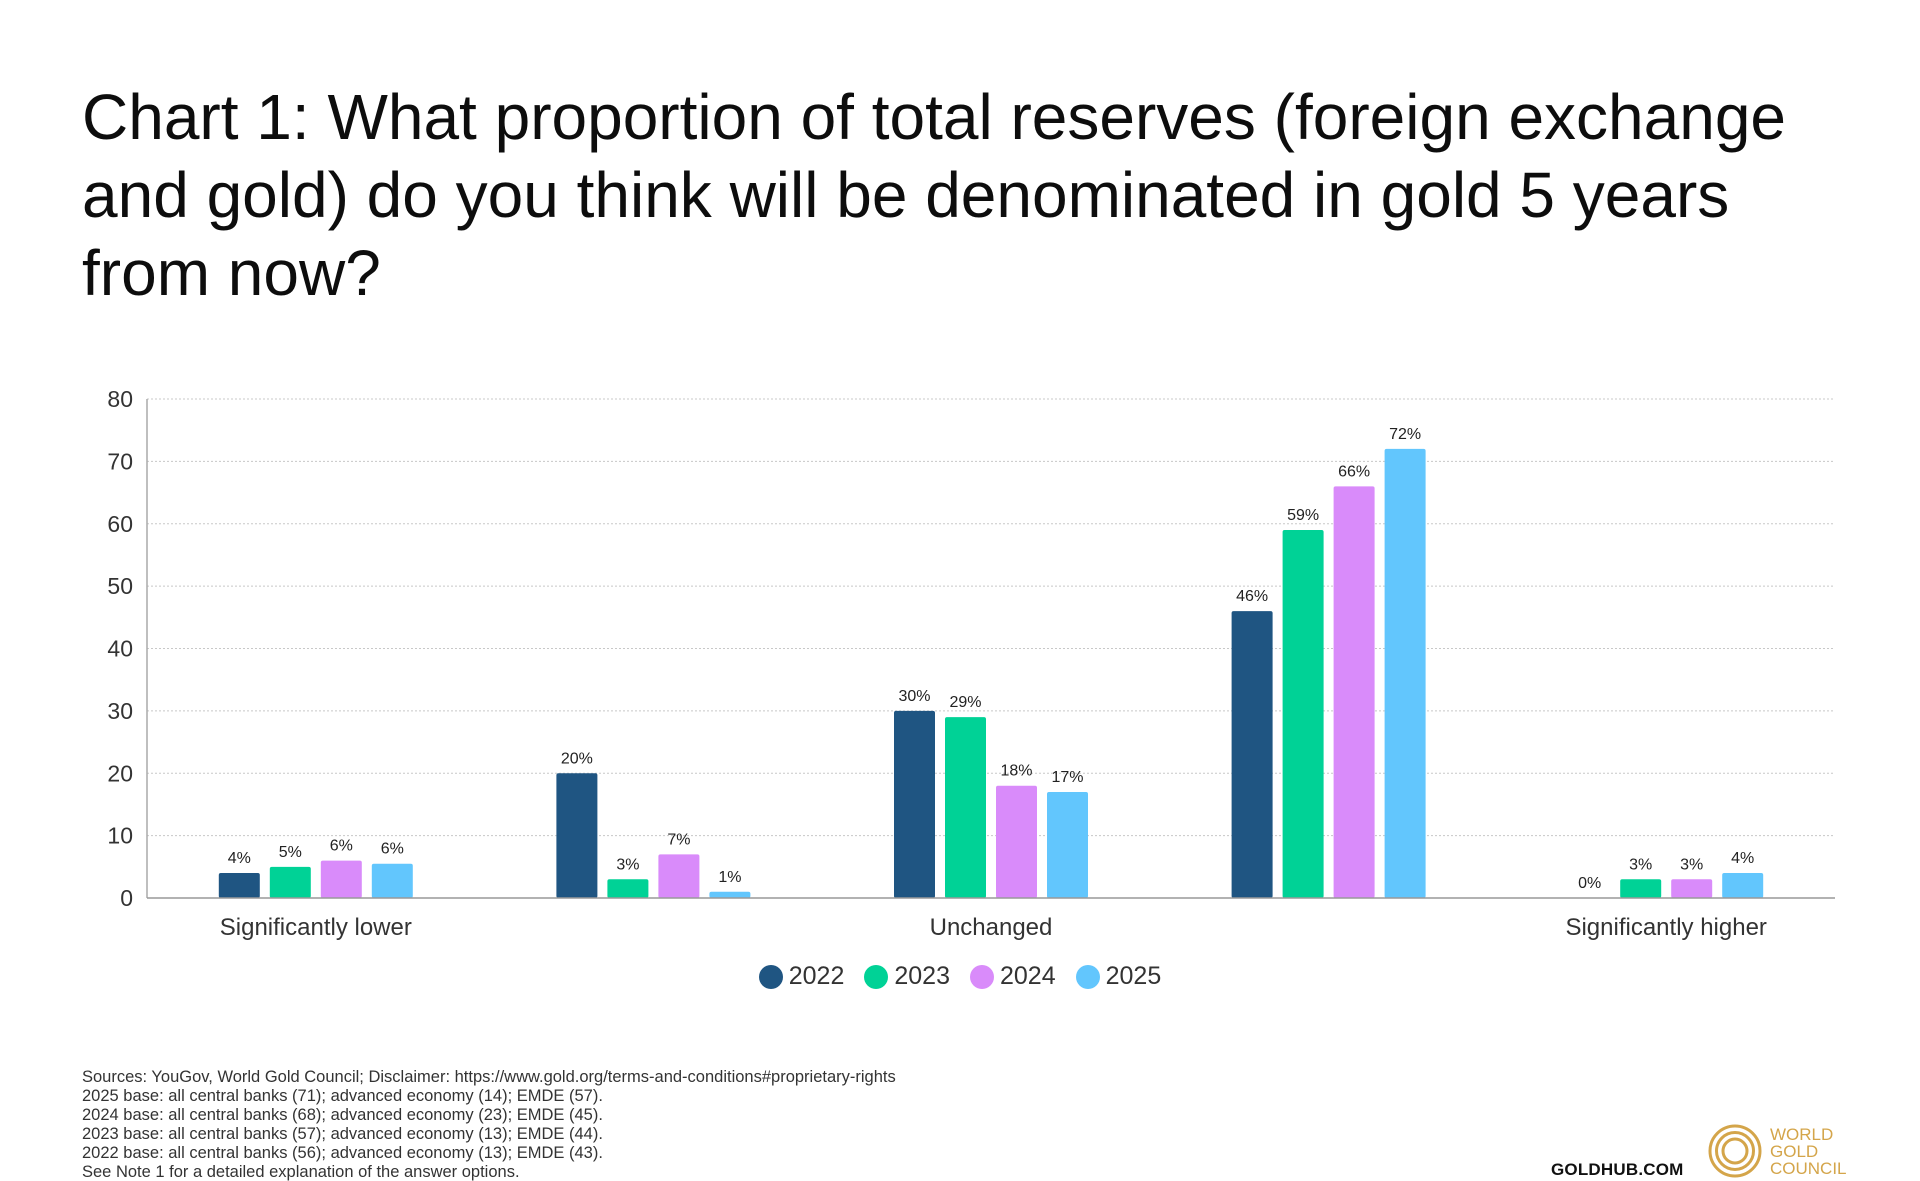  I want to click on data-label: 29%, so click(965, 702).